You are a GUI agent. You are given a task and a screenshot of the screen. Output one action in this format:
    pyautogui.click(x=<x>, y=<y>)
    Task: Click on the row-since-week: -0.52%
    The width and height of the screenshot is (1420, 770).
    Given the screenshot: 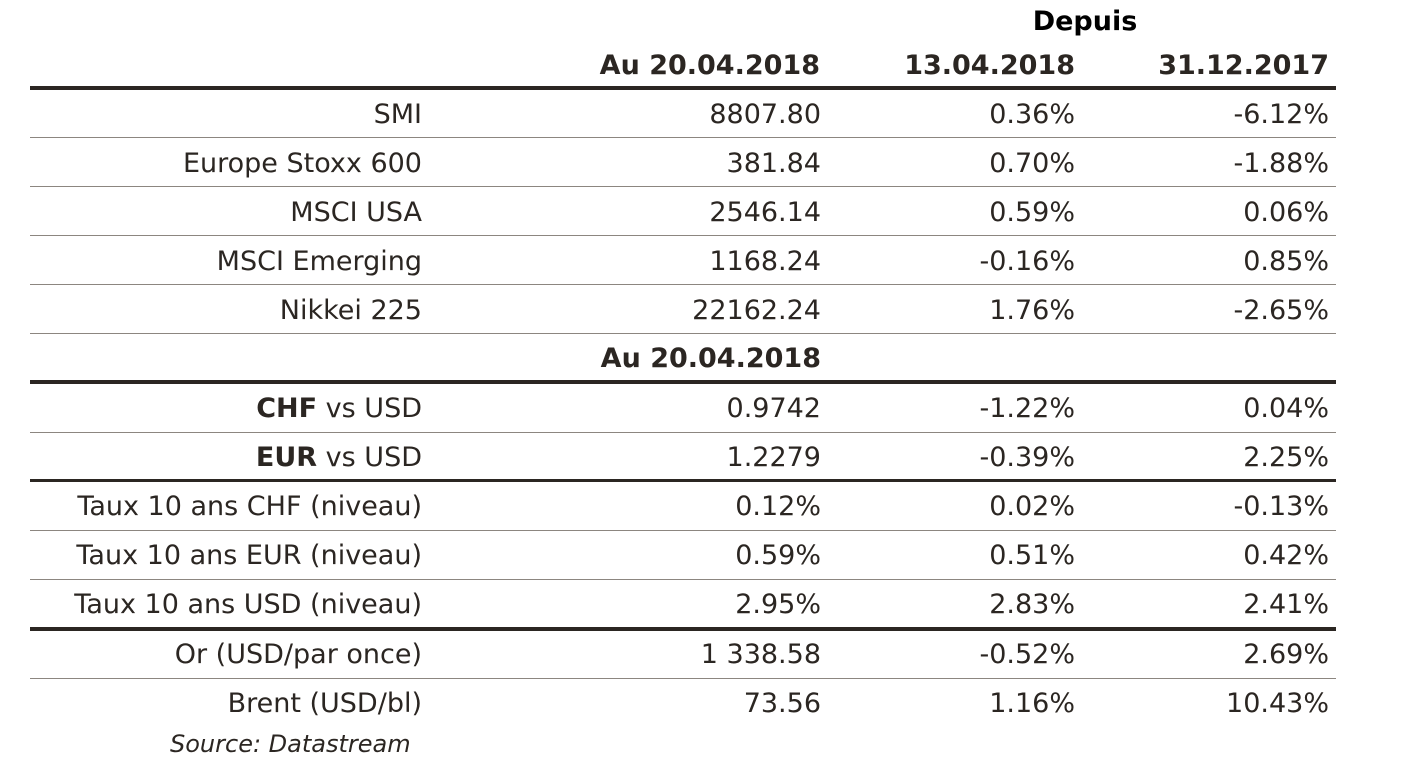 What is the action you would take?
    pyautogui.click(x=1027, y=654)
    